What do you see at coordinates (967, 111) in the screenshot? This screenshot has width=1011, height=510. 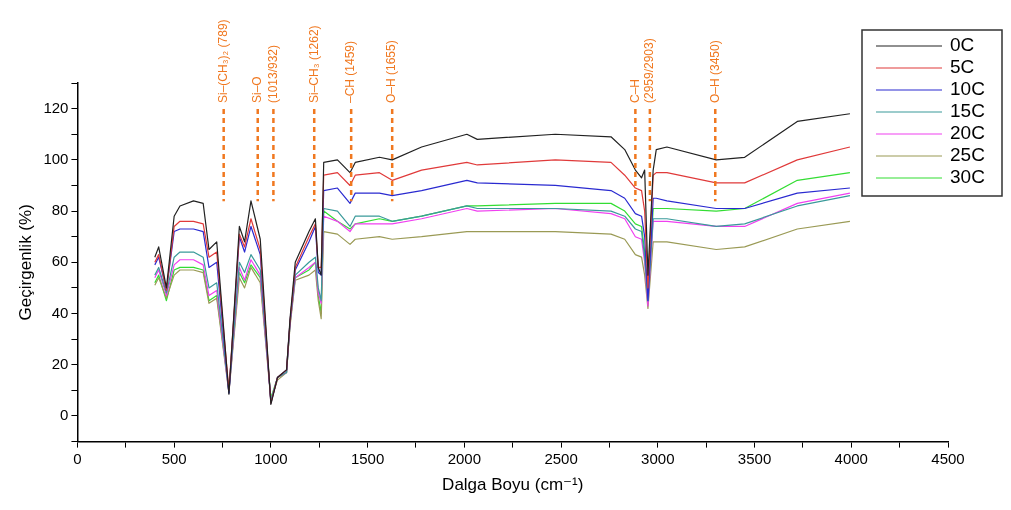 I see `legend-label: 15C` at bounding box center [967, 111].